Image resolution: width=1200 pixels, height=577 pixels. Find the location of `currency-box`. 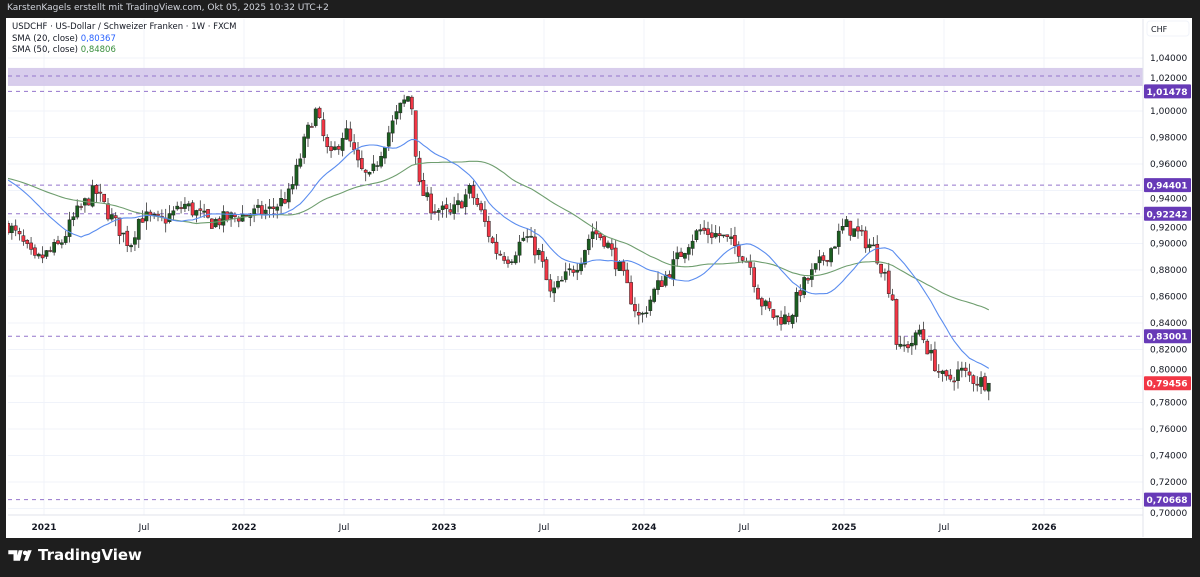

currency-box is located at coordinates (1168, 28).